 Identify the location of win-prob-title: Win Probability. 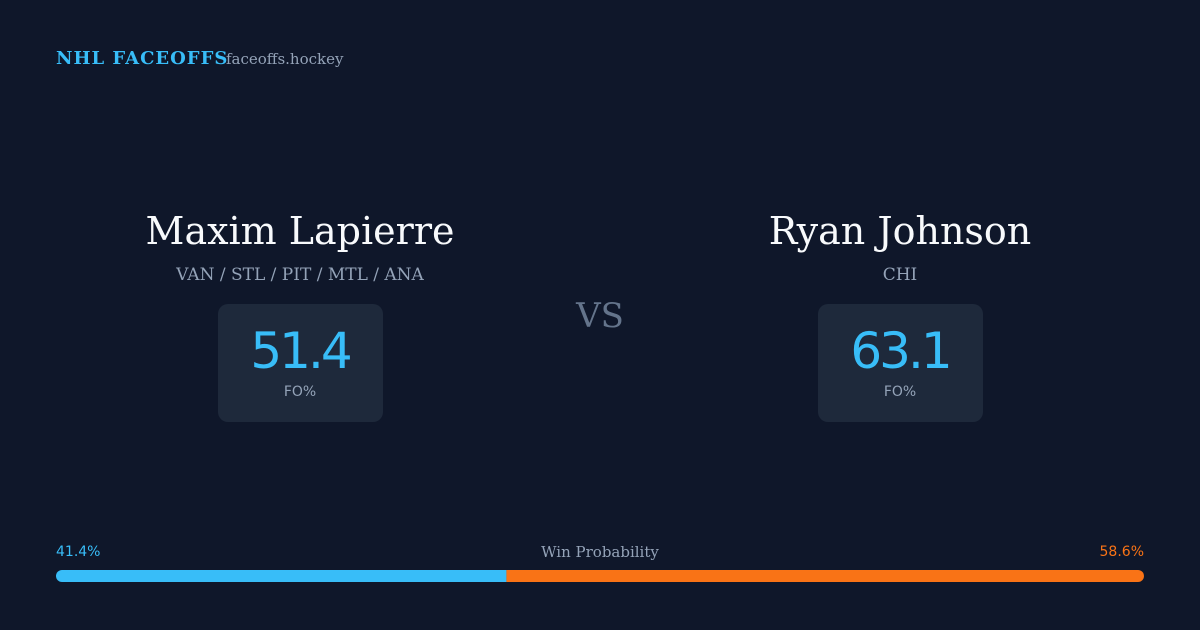
(600, 552).